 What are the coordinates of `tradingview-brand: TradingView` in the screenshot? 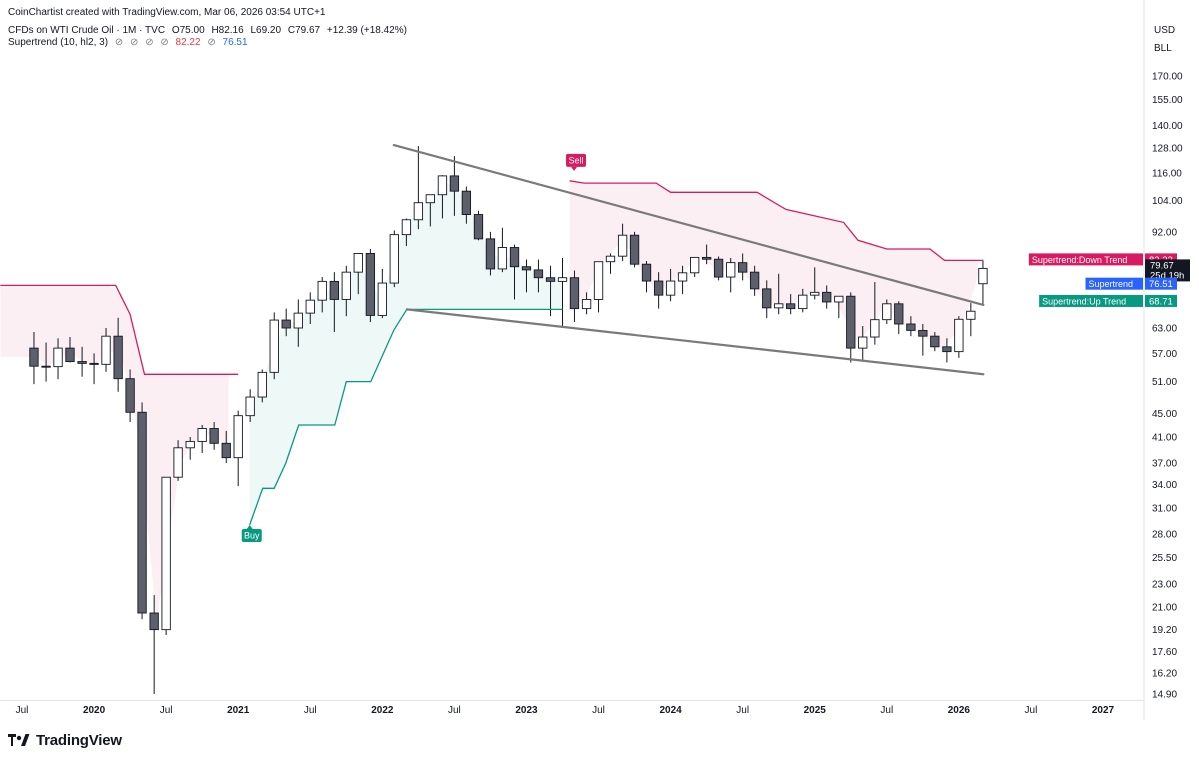 It's located at (65, 740).